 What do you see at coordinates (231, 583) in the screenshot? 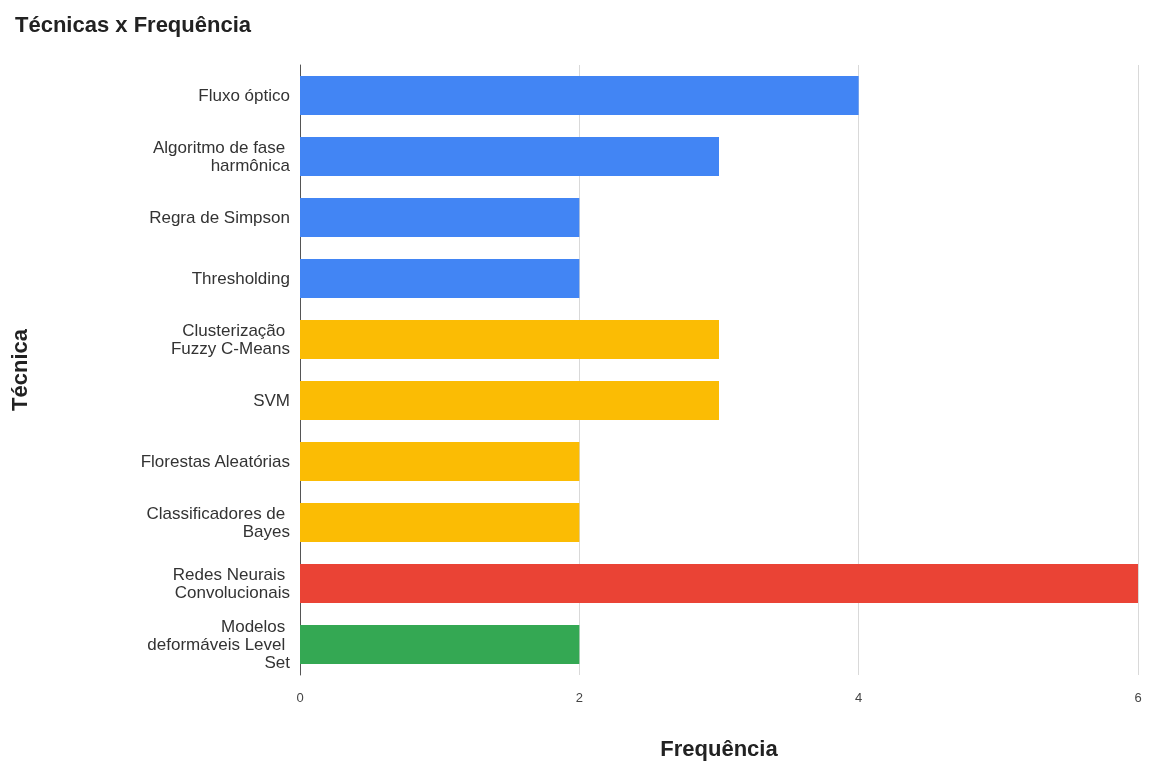
I see `y-tick-label: Redes Neurais Convolucionais` at bounding box center [231, 583].